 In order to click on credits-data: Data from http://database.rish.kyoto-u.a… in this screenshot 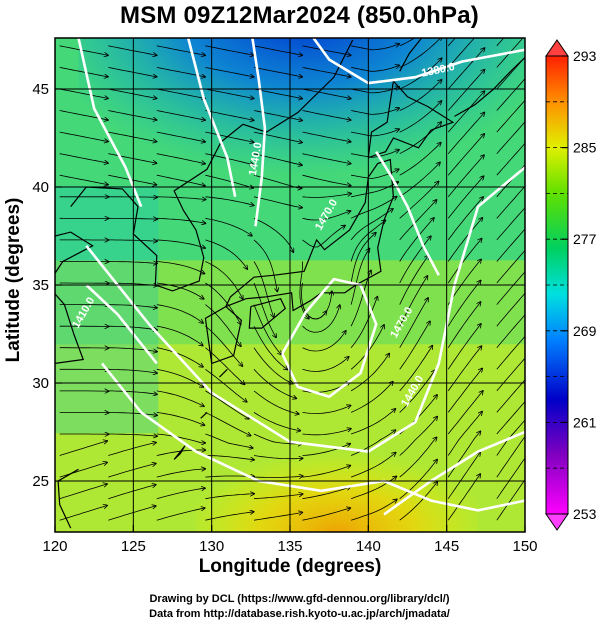, I will do `click(299, 614)`.